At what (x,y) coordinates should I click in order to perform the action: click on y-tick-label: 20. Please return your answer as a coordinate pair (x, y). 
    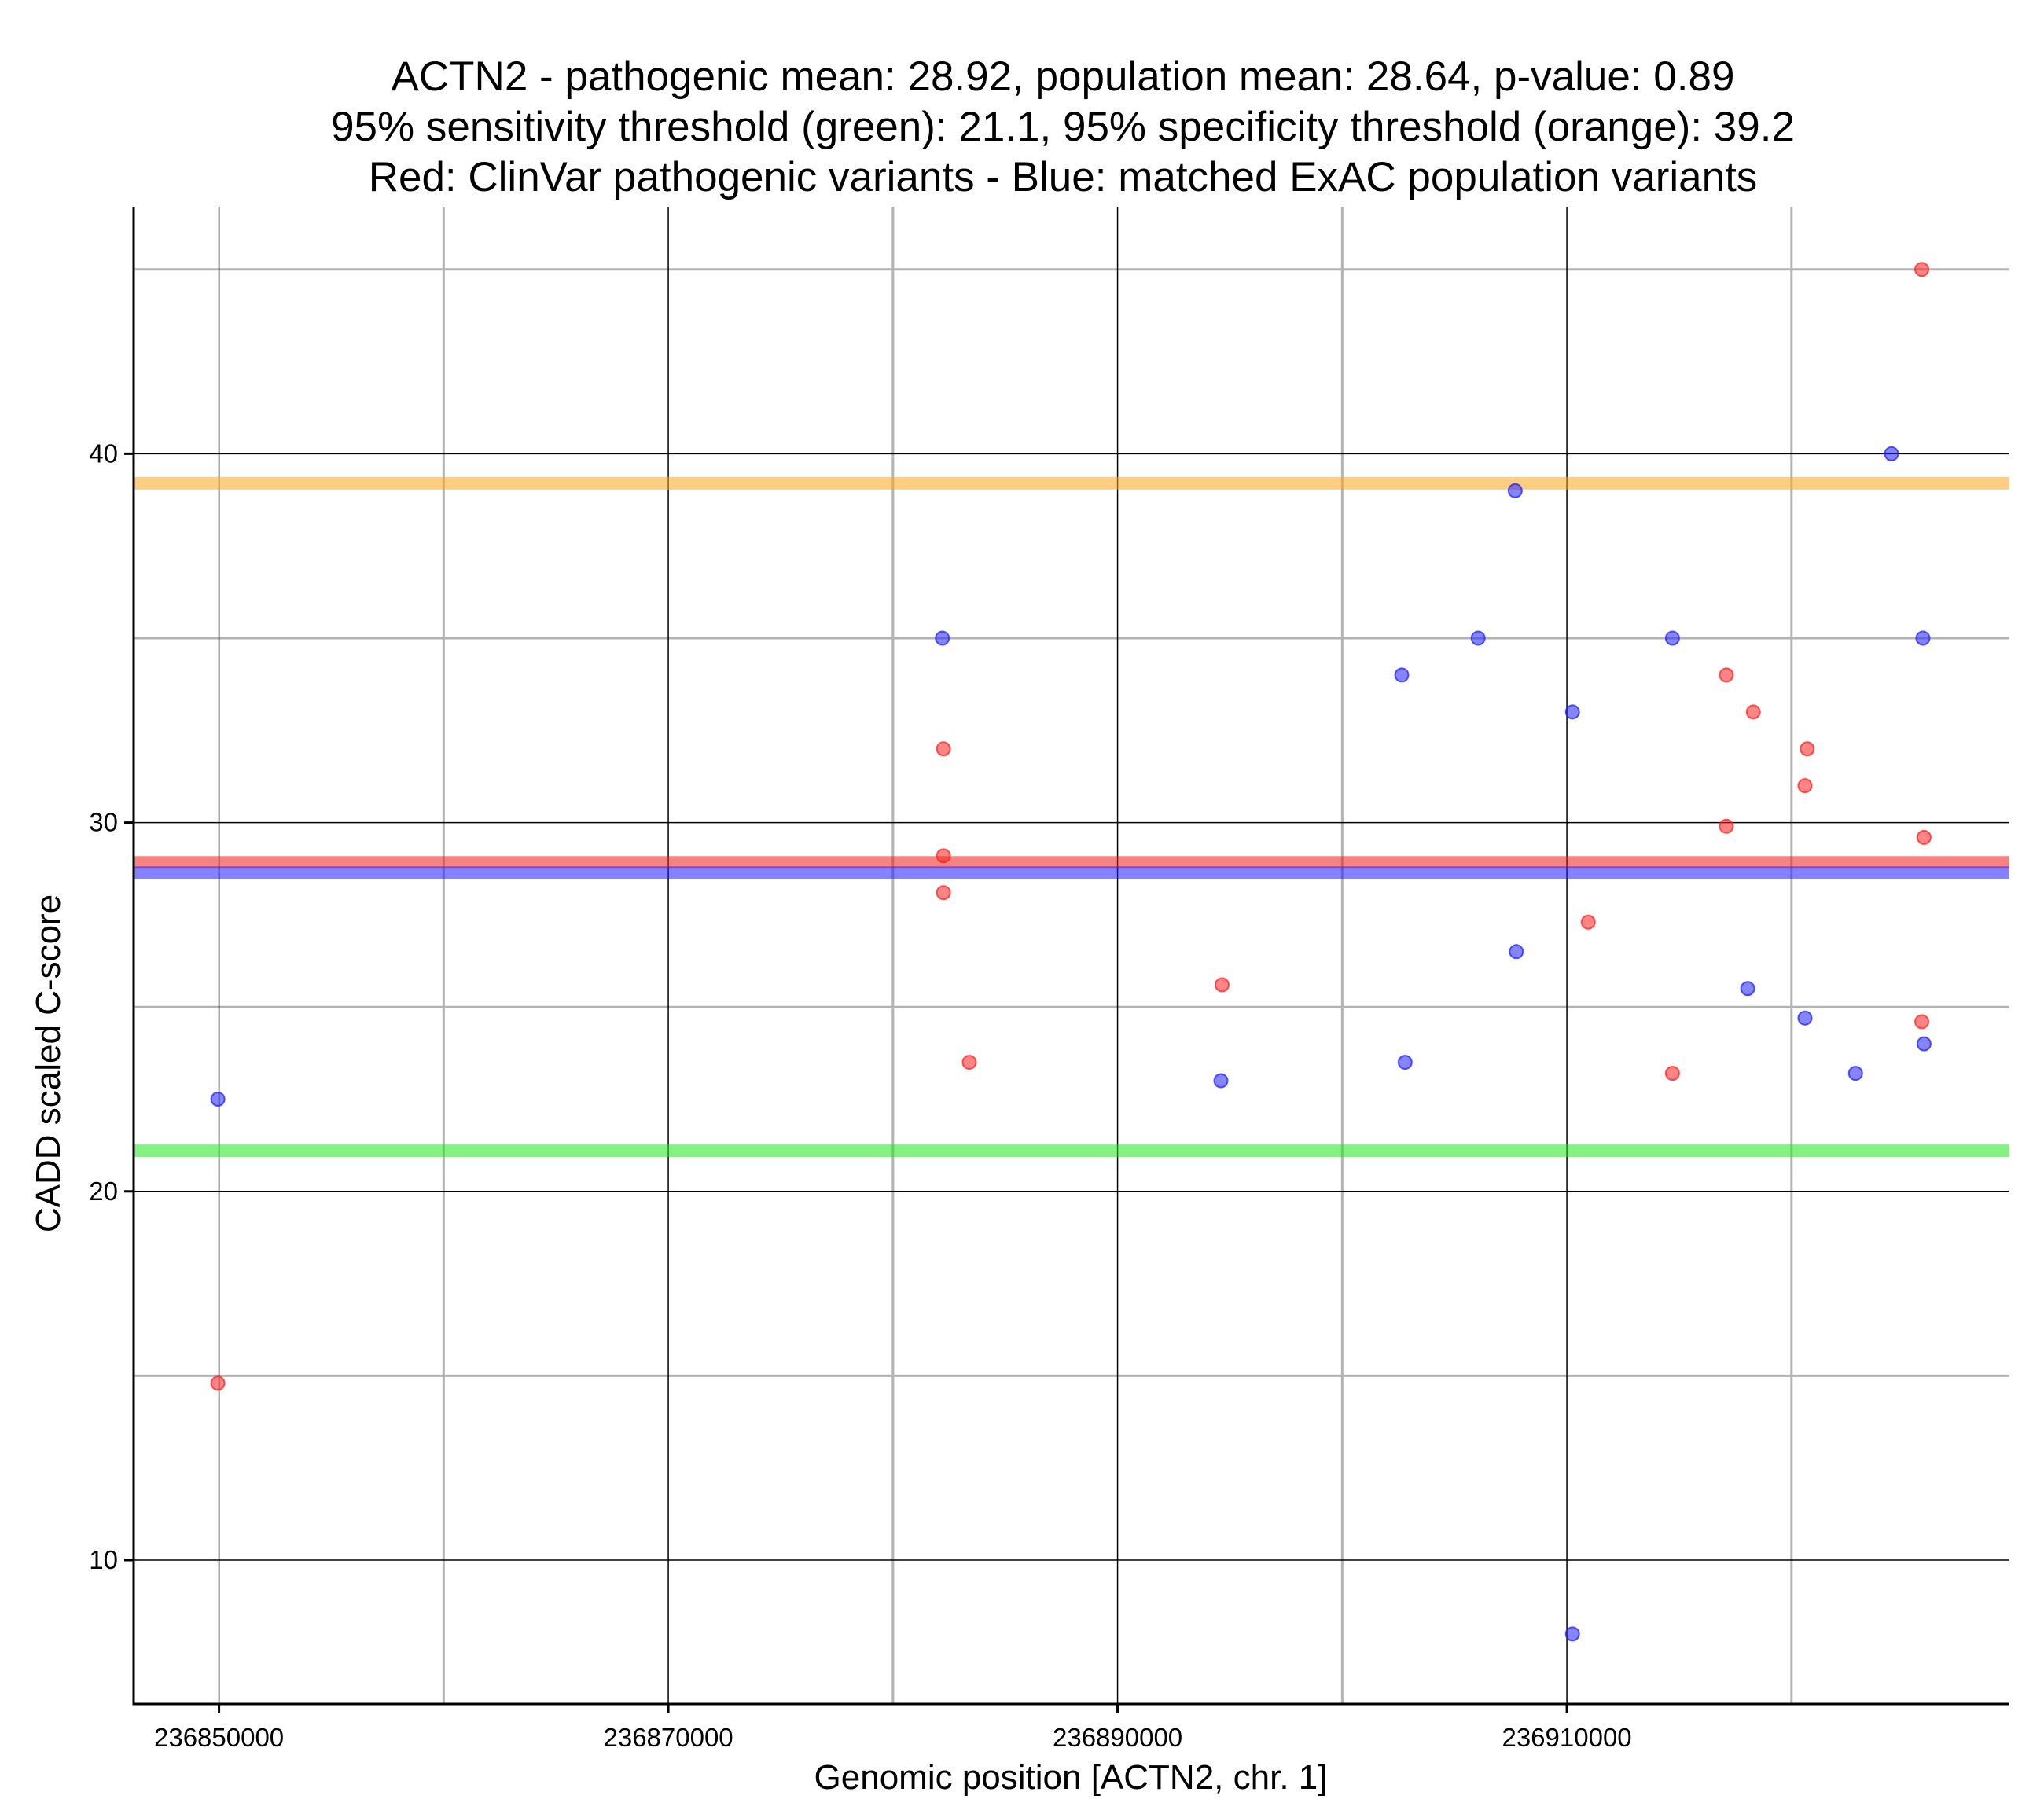
    Looking at the image, I should click on (104, 1191).